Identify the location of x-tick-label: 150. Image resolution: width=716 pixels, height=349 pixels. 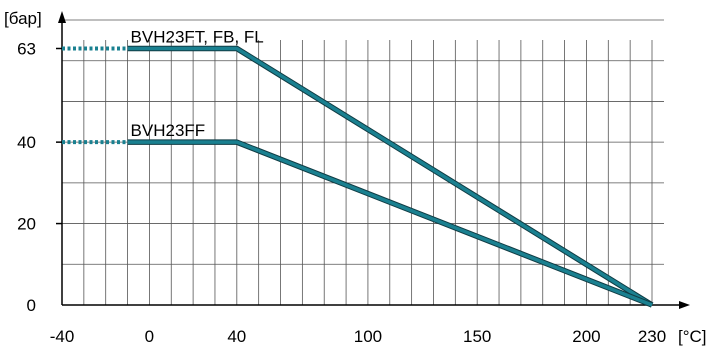
(477, 336).